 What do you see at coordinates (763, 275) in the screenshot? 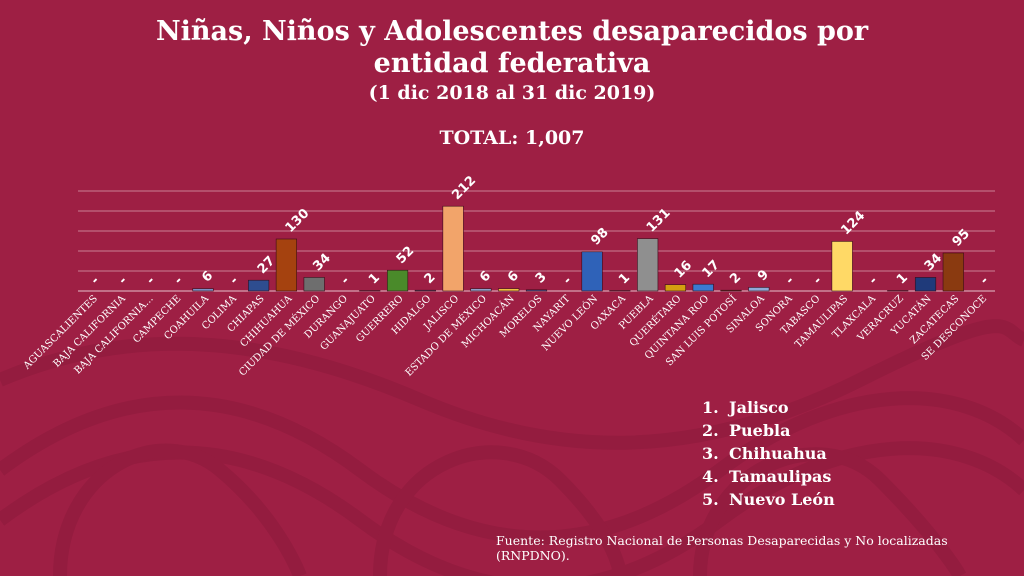
I see `data-label: 9` at bounding box center [763, 275].